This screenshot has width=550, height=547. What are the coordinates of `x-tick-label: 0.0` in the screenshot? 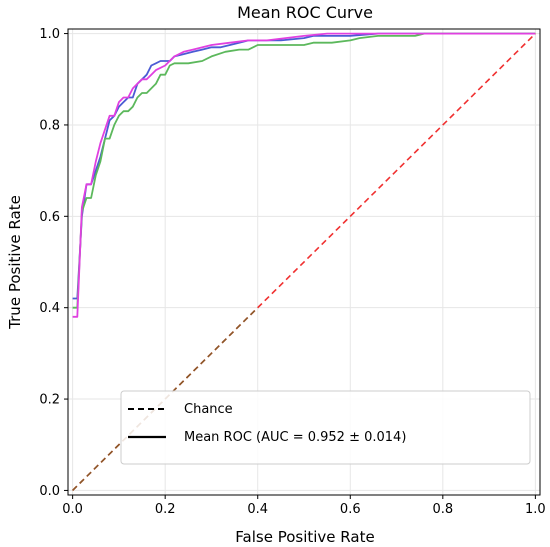 It's located at (72, 509).